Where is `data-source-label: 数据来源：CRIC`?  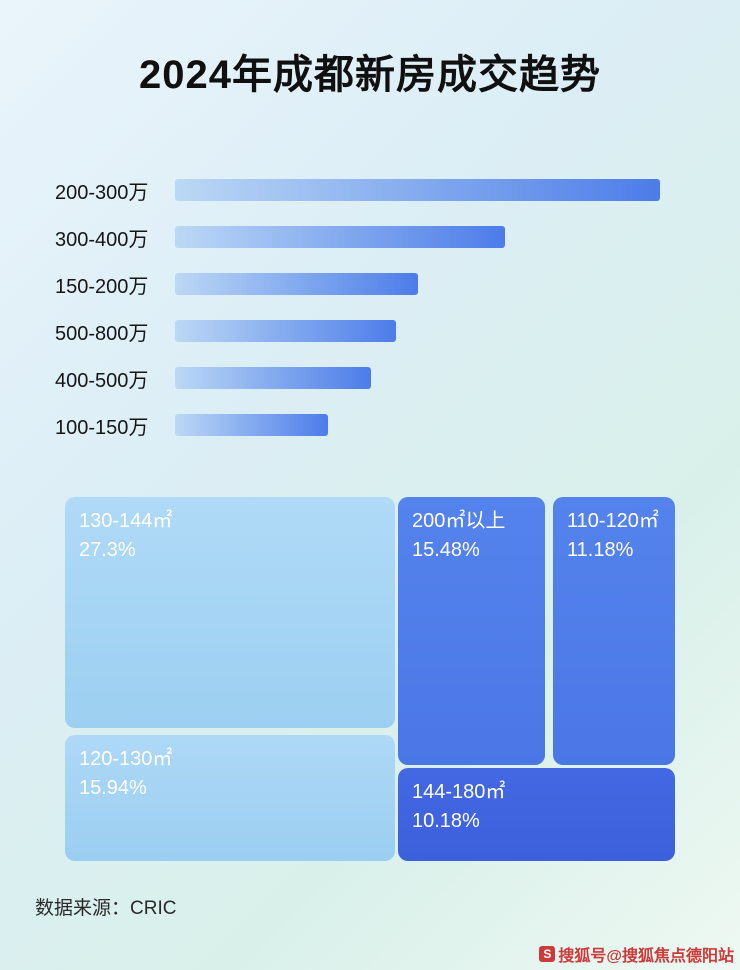
data-source-label: 数据来源：CRIC is located at coordinates (106, 908).